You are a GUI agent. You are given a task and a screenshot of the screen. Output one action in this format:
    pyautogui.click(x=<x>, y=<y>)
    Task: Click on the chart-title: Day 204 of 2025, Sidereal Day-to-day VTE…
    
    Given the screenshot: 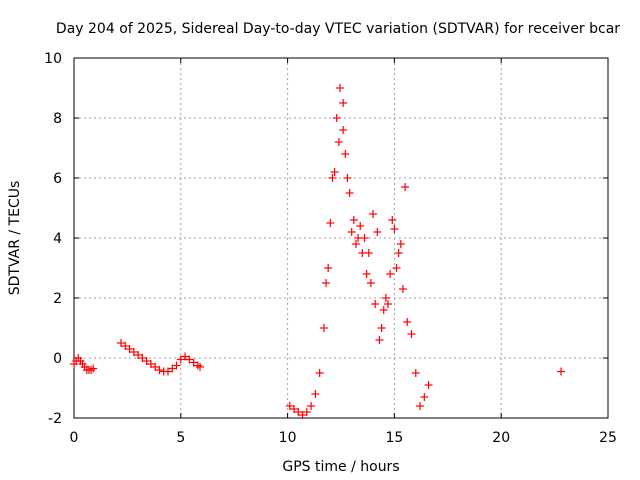 What is the action you would take?
    pyautogui.click(x=338, y=29)
    